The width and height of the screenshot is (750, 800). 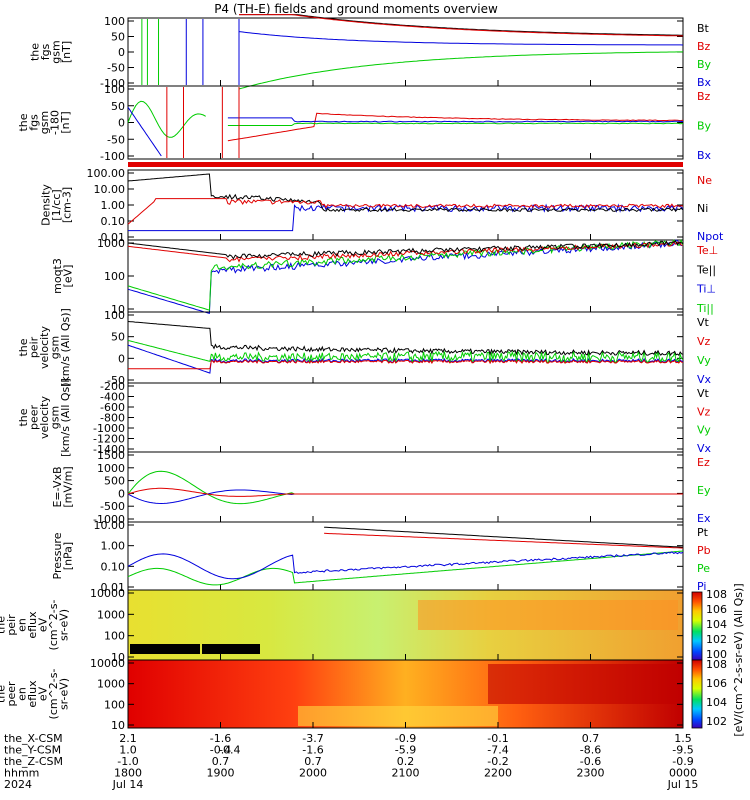 I want to click on series-pt, so click(x=504, y=537).